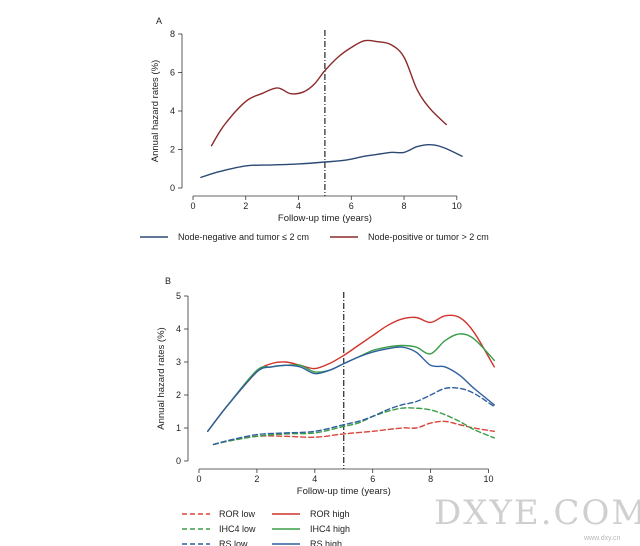 This screenshot has width=640, height=546. What do you see at coordinates (344, 491) in the screenshot?
I see `panel-b-x-axis-label: Follow-up time (years)` at bounding box center [344, 491].